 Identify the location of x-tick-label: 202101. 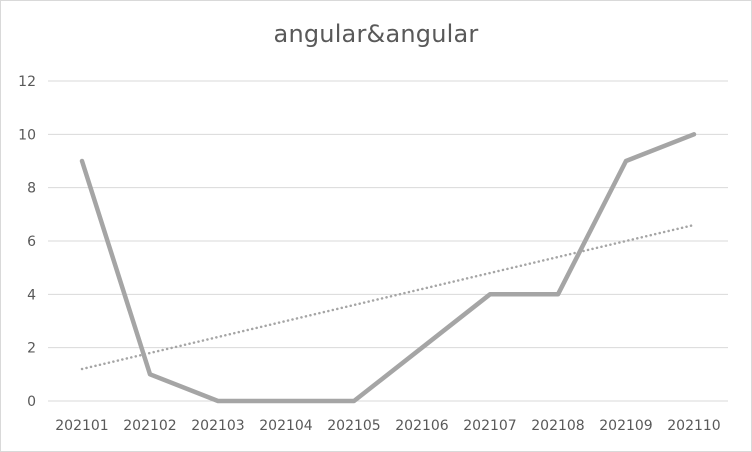
(81, 426).